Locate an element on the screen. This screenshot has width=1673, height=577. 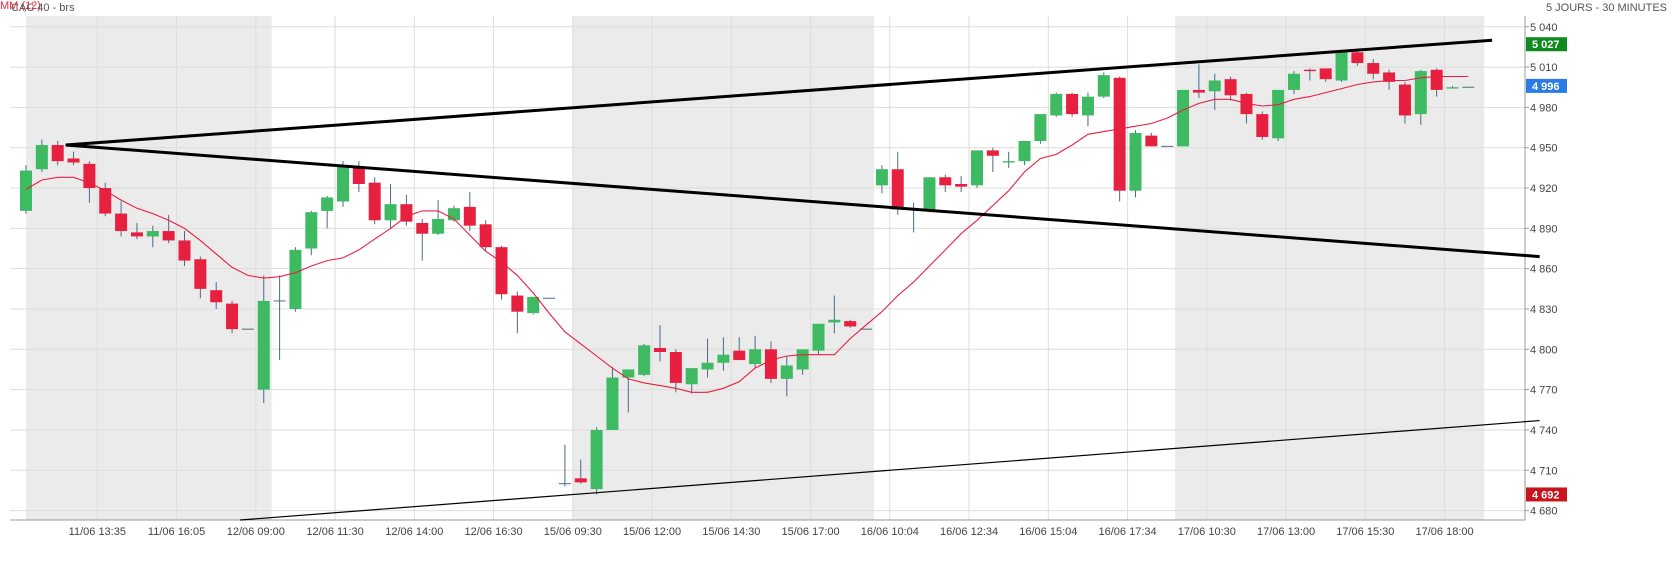
y-tick-label: 4 980 is located at coordinates (1544, 108).